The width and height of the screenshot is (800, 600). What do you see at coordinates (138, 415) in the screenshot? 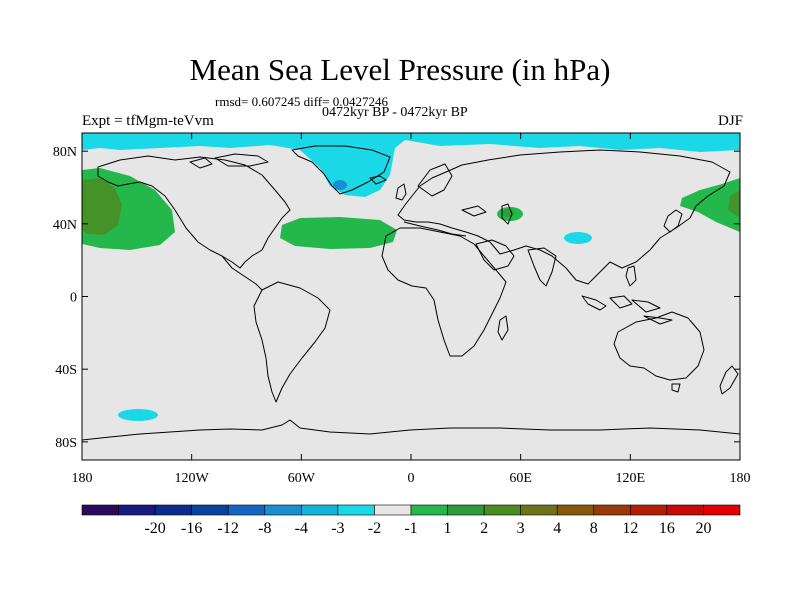
I see `anomaly-southern-ocean` at bounding box center [138, 415].